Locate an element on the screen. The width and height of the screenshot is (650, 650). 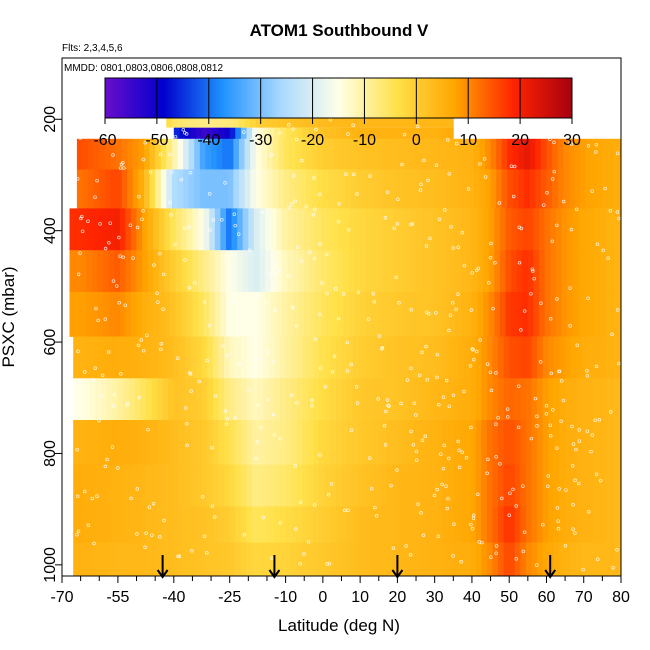
down-arrow-icon is located at coordinates (550, 567).